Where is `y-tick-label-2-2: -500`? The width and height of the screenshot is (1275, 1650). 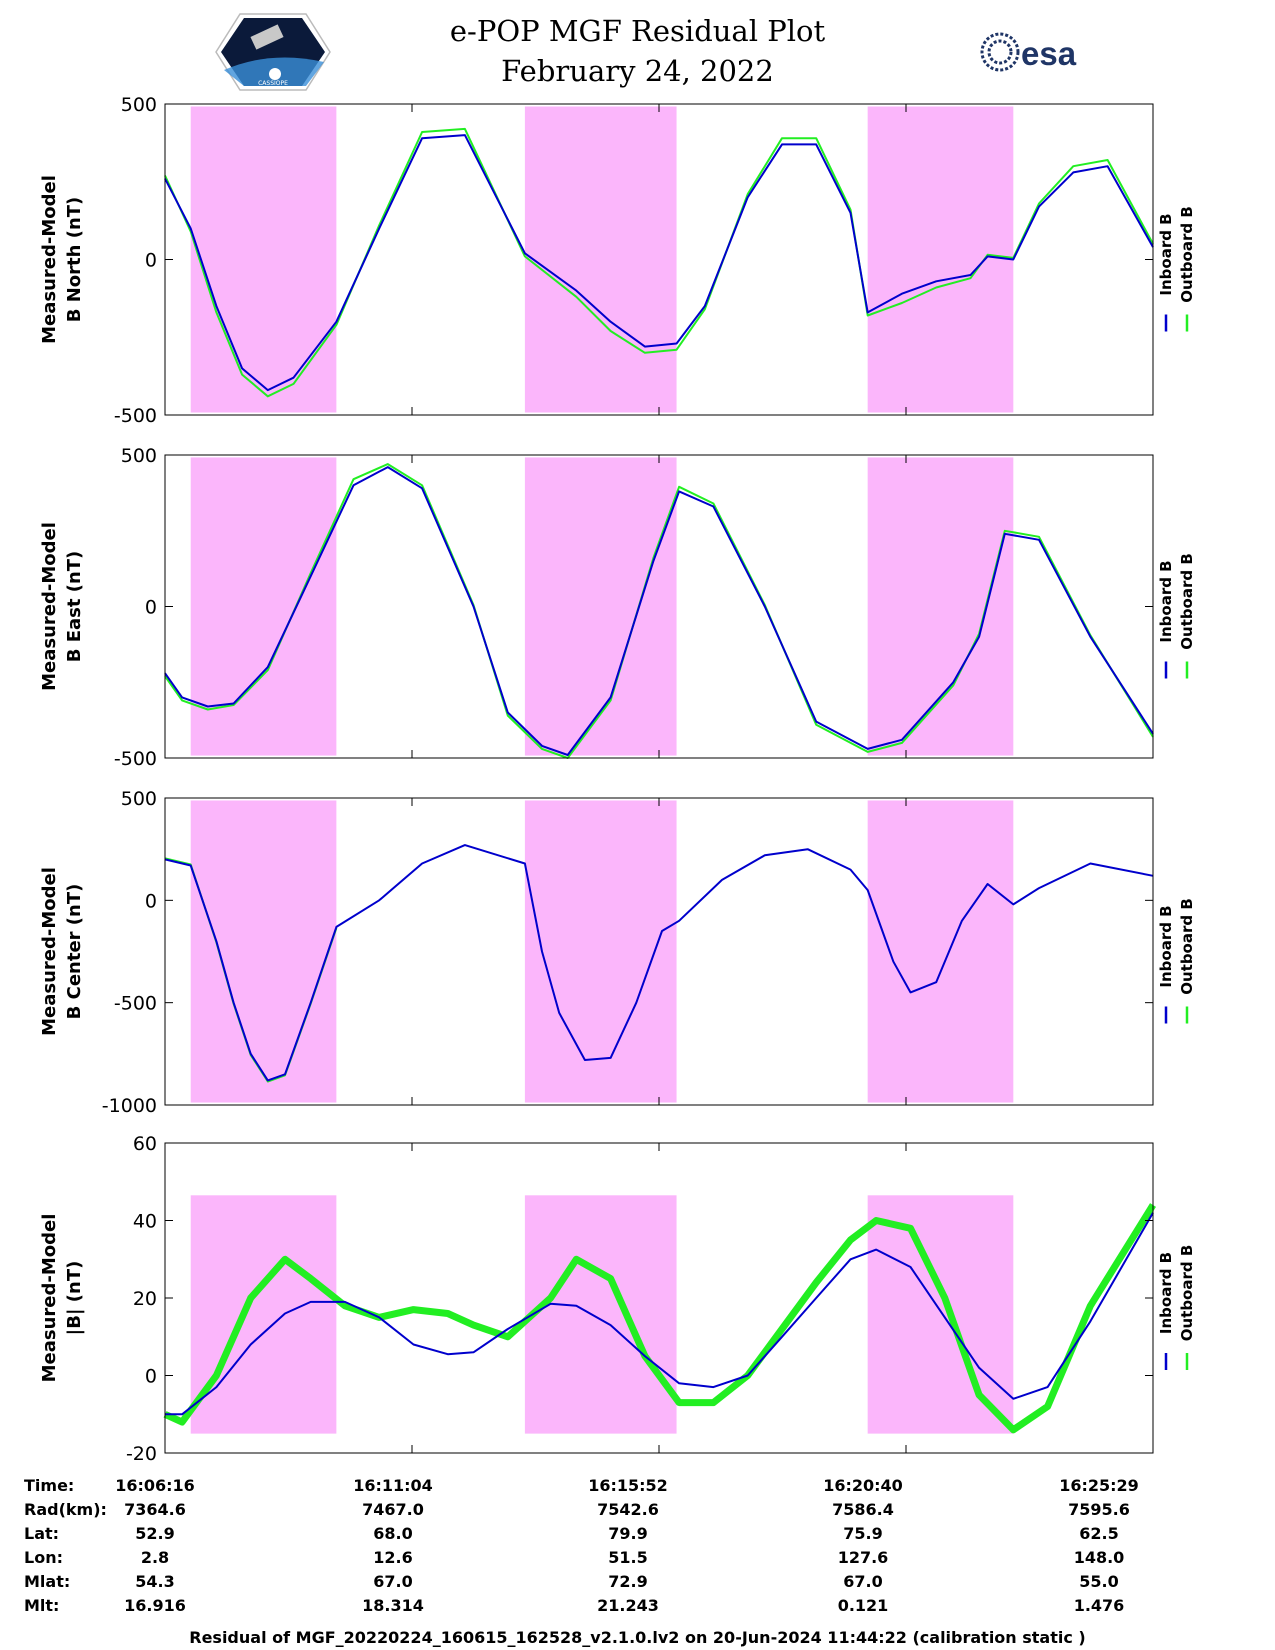
y-tick-label-2-2: -500 is located at coordinates (135, 1004).